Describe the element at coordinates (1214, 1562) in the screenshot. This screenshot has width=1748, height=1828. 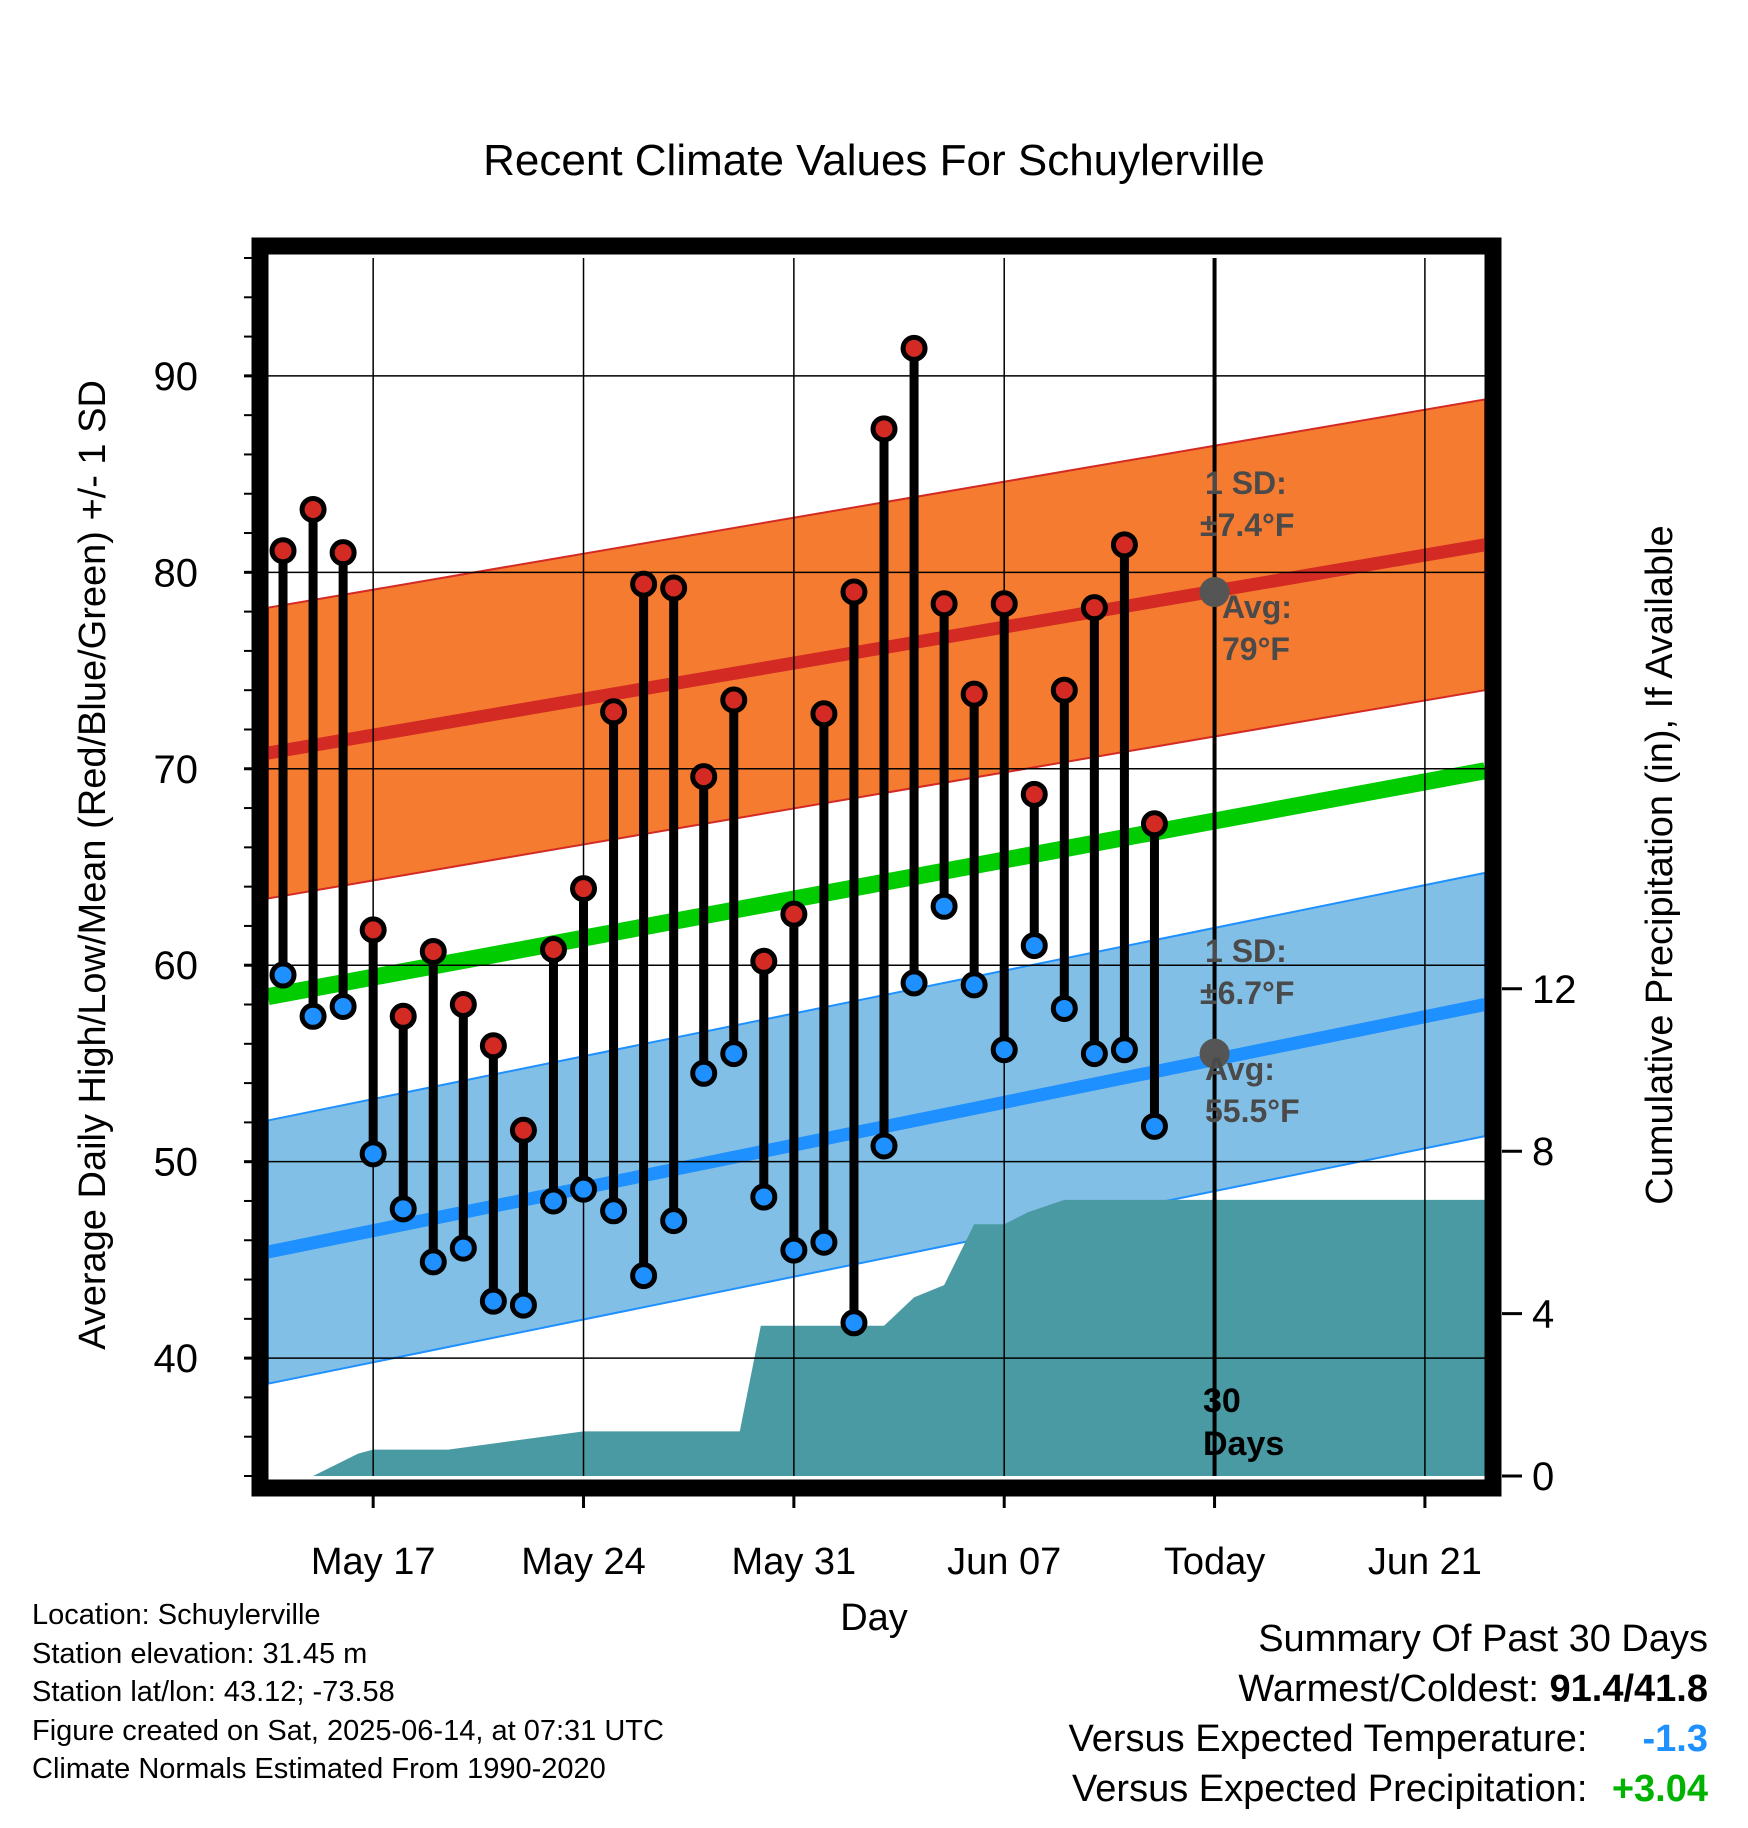
I see `x-tick-label: Today` at that location.